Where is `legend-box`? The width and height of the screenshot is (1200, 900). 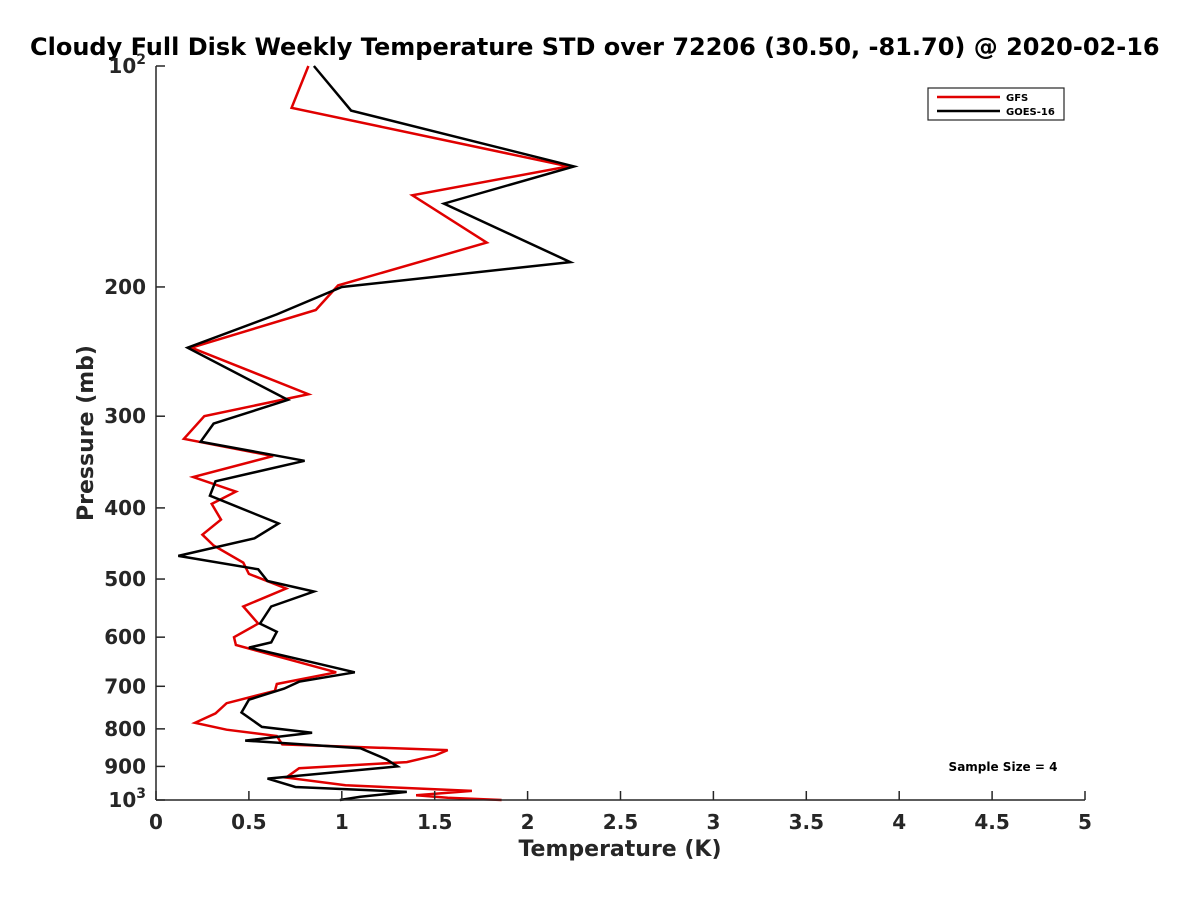 legend-box is located at coordinates (996, 104).